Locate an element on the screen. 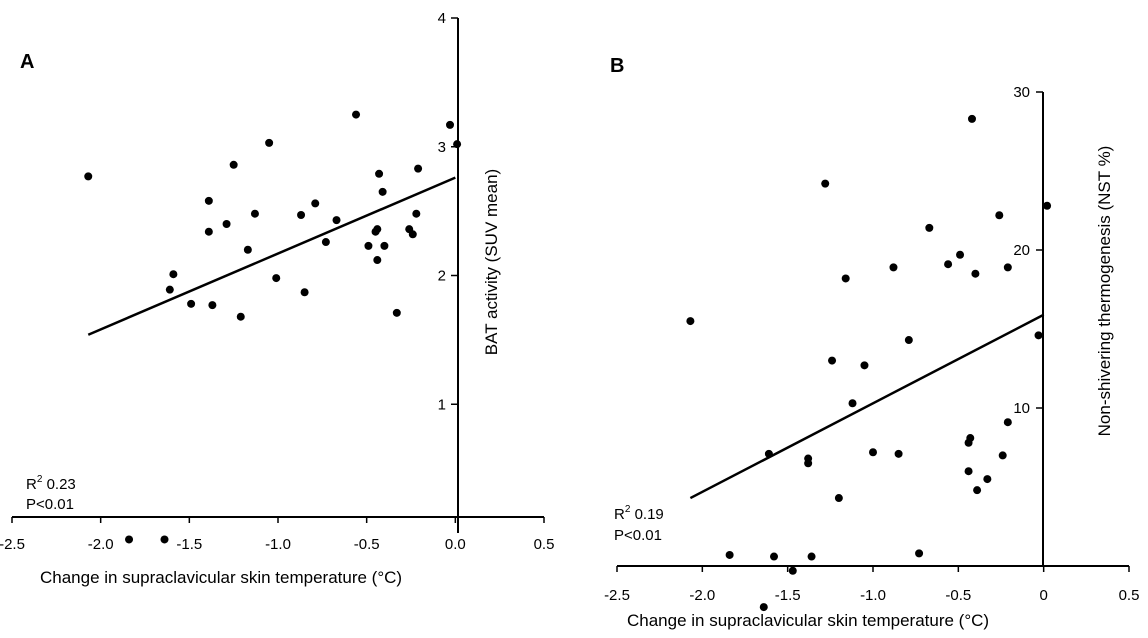  panel-a-p-value-label: P<0.01 is located at coordinates (50, 504).